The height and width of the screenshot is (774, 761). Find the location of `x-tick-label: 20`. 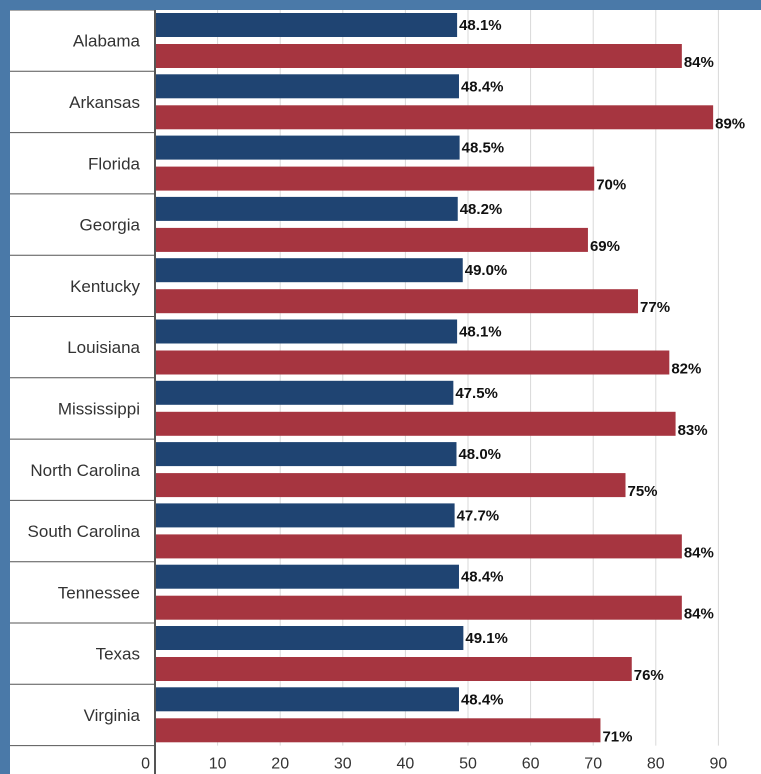

x-tick-label: 20 is located at coordinates (280, 764).